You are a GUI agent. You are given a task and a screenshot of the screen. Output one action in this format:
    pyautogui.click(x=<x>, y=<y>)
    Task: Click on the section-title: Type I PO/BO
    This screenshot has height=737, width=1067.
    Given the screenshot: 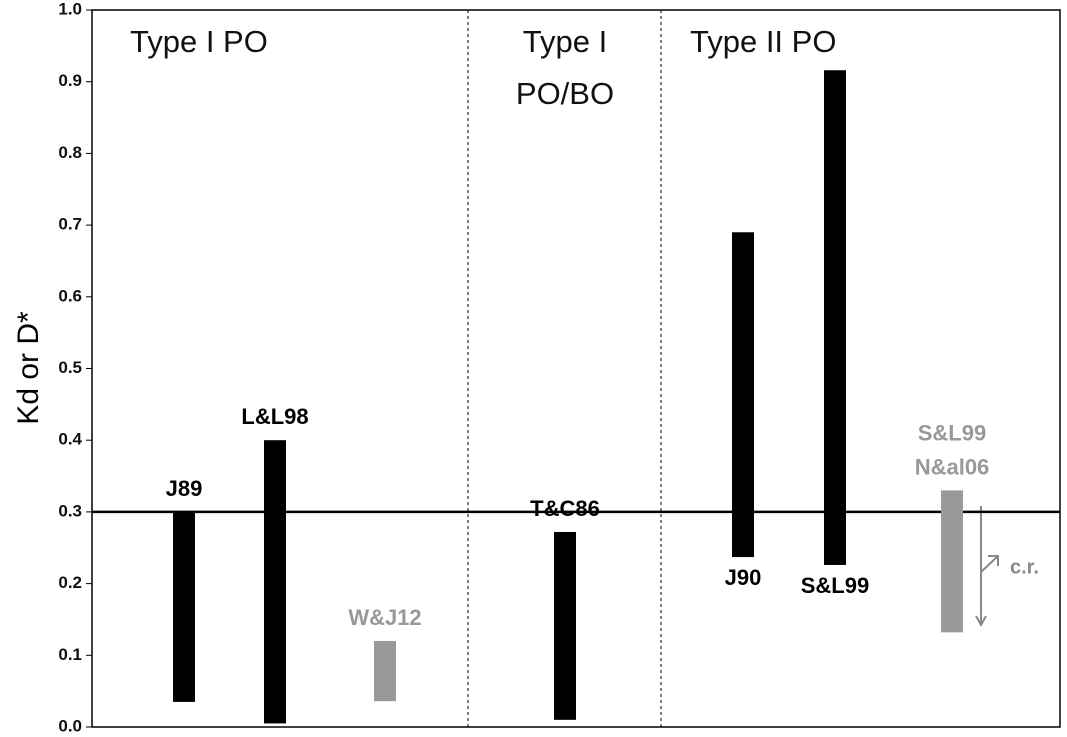 What is the action you would take?
    pyautogui.click(x=565, y=67)
    